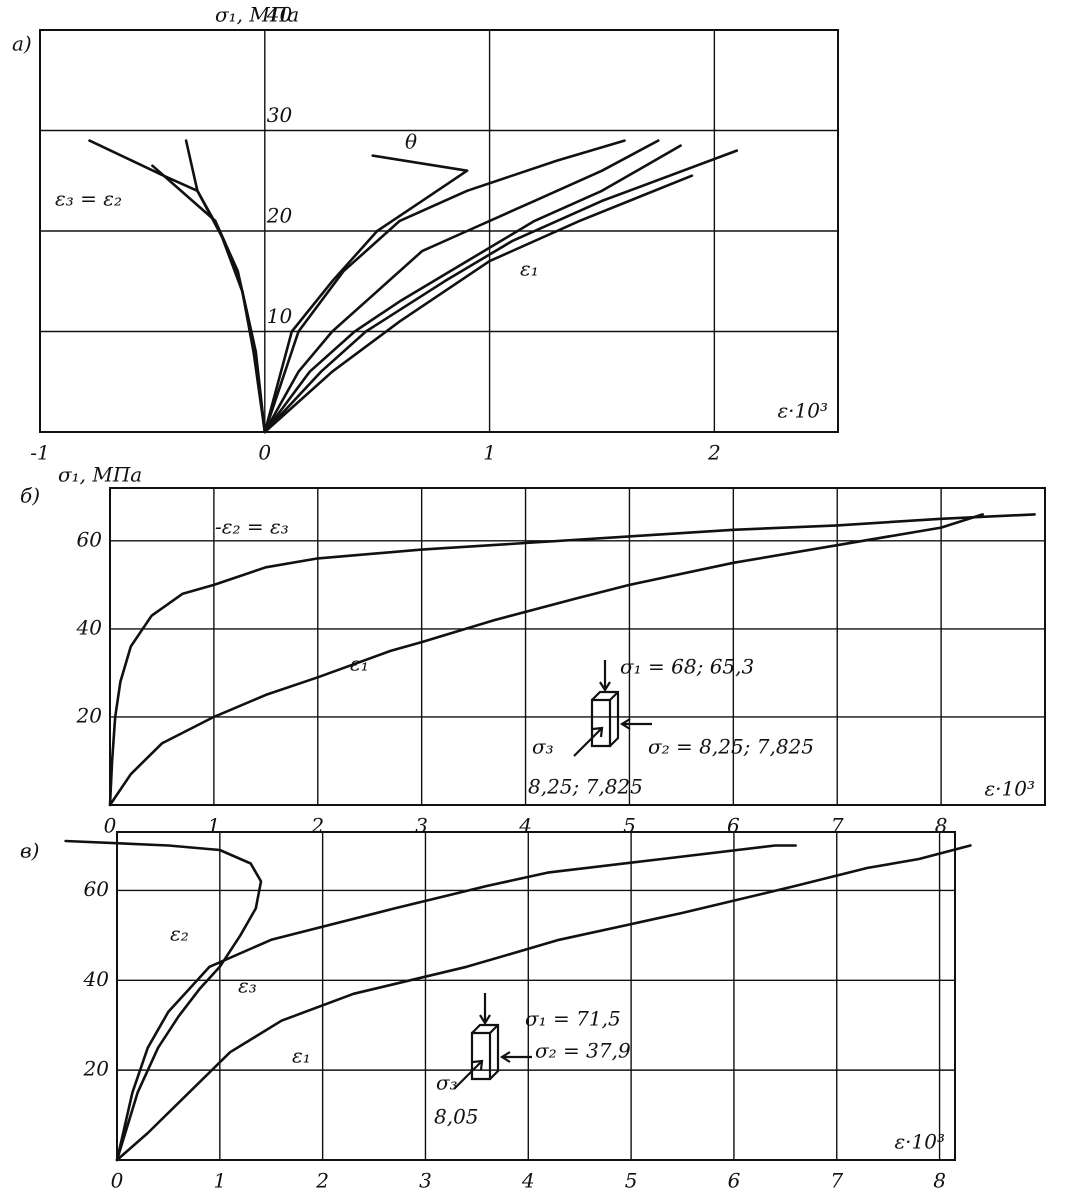  Describe the element at coordinates (280, 115) in the screenshot. I see `y-tick-label: 30` at that location.